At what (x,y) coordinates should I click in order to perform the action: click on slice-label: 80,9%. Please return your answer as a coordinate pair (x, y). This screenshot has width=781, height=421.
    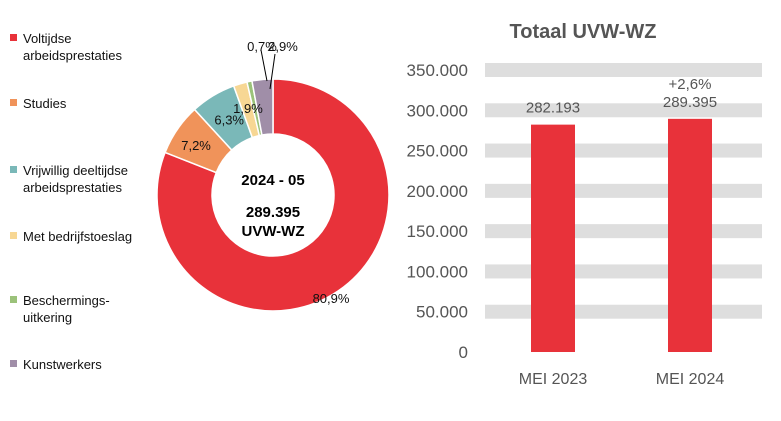
    Looking at the image, I should click on (331, 298).